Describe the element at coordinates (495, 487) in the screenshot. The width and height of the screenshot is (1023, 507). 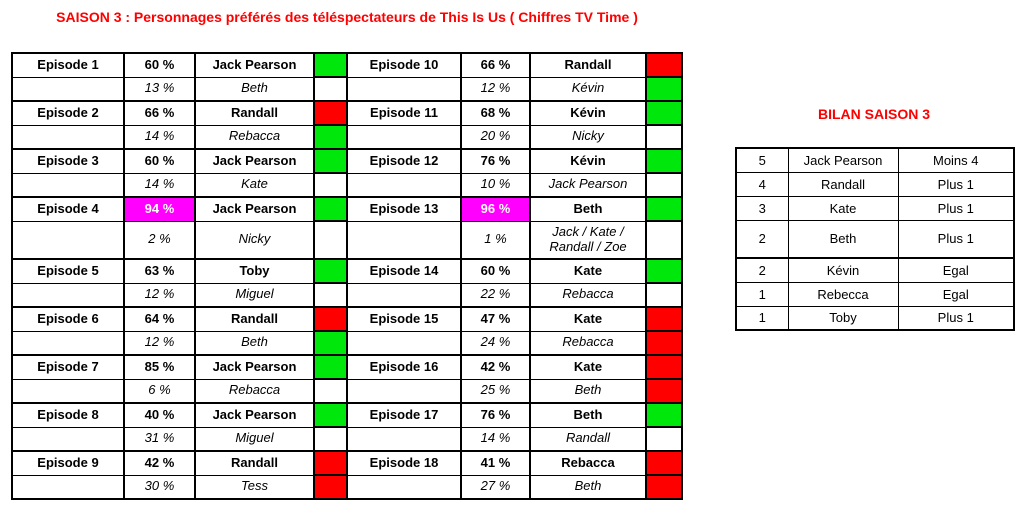
I see `runnerup-percent-cell: 27 %` at that location.